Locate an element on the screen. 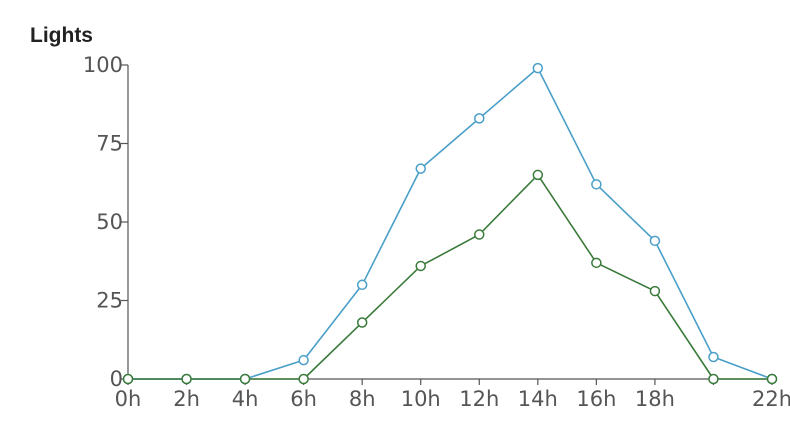 Image resolution: width=790 pixels, height=428 pixels. x-tick-label: 0h is located at coordinates (128, 399).